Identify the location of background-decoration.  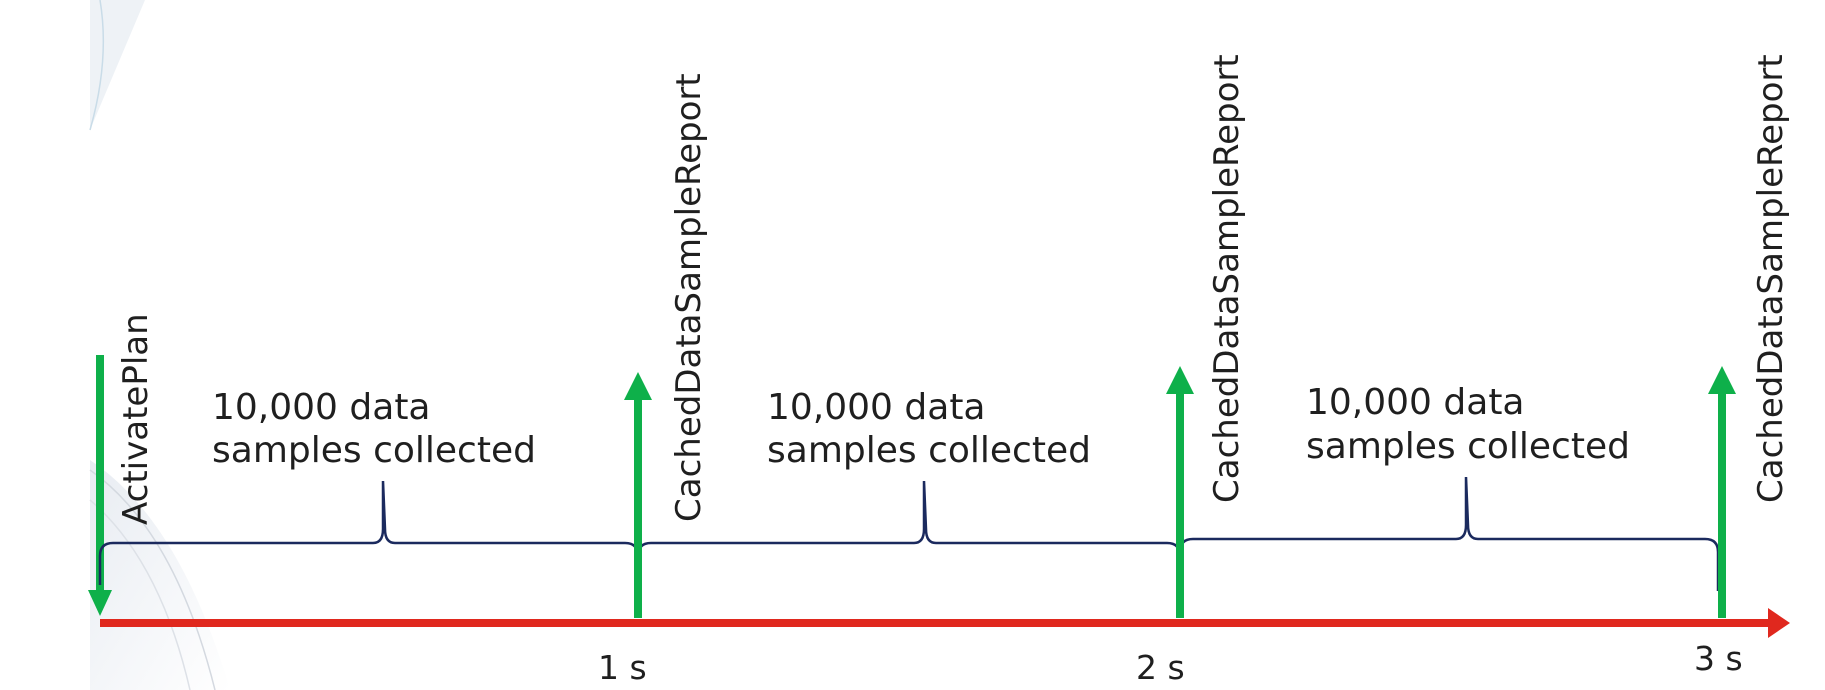
(159, 345).